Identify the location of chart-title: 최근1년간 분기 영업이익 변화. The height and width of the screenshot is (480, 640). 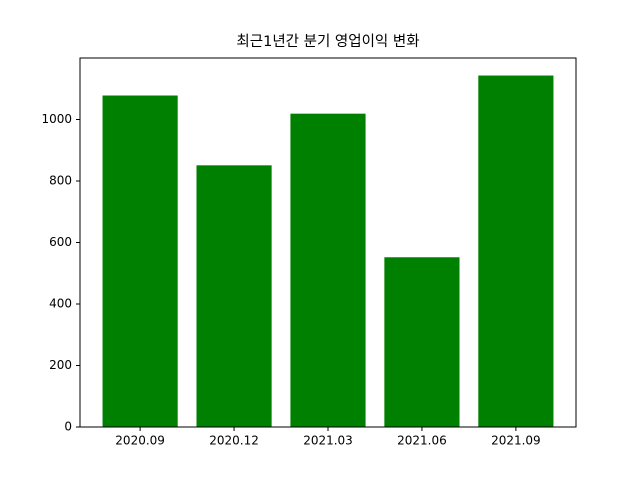
(327, 41).